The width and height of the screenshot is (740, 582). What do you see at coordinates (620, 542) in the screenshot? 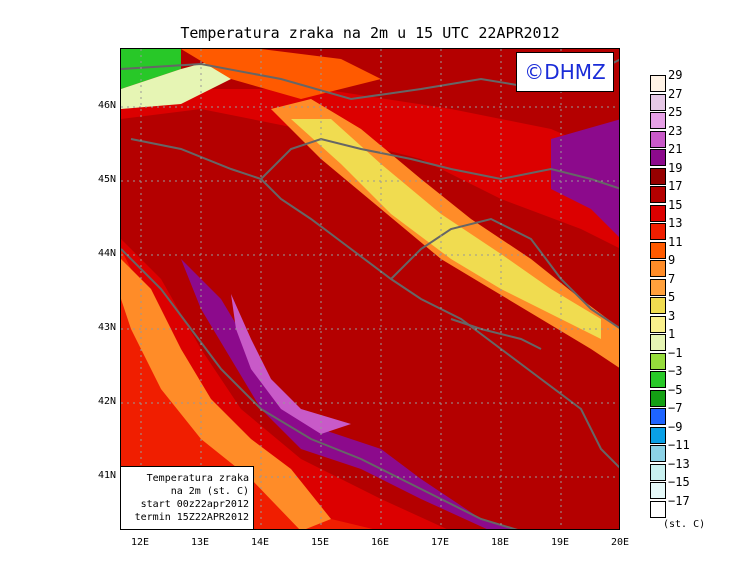
I see `lon-label: 20E` at bounding box center [620, 542].